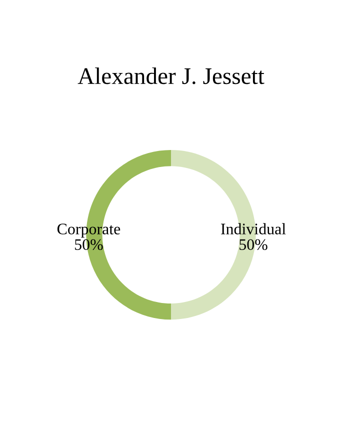 Image resolution: width=342 pixels, height=425 pixels. Describe the element at coordinates (171, 75) in the screenshot. I see `chart-title: Alexander J. Jessett` at that location.